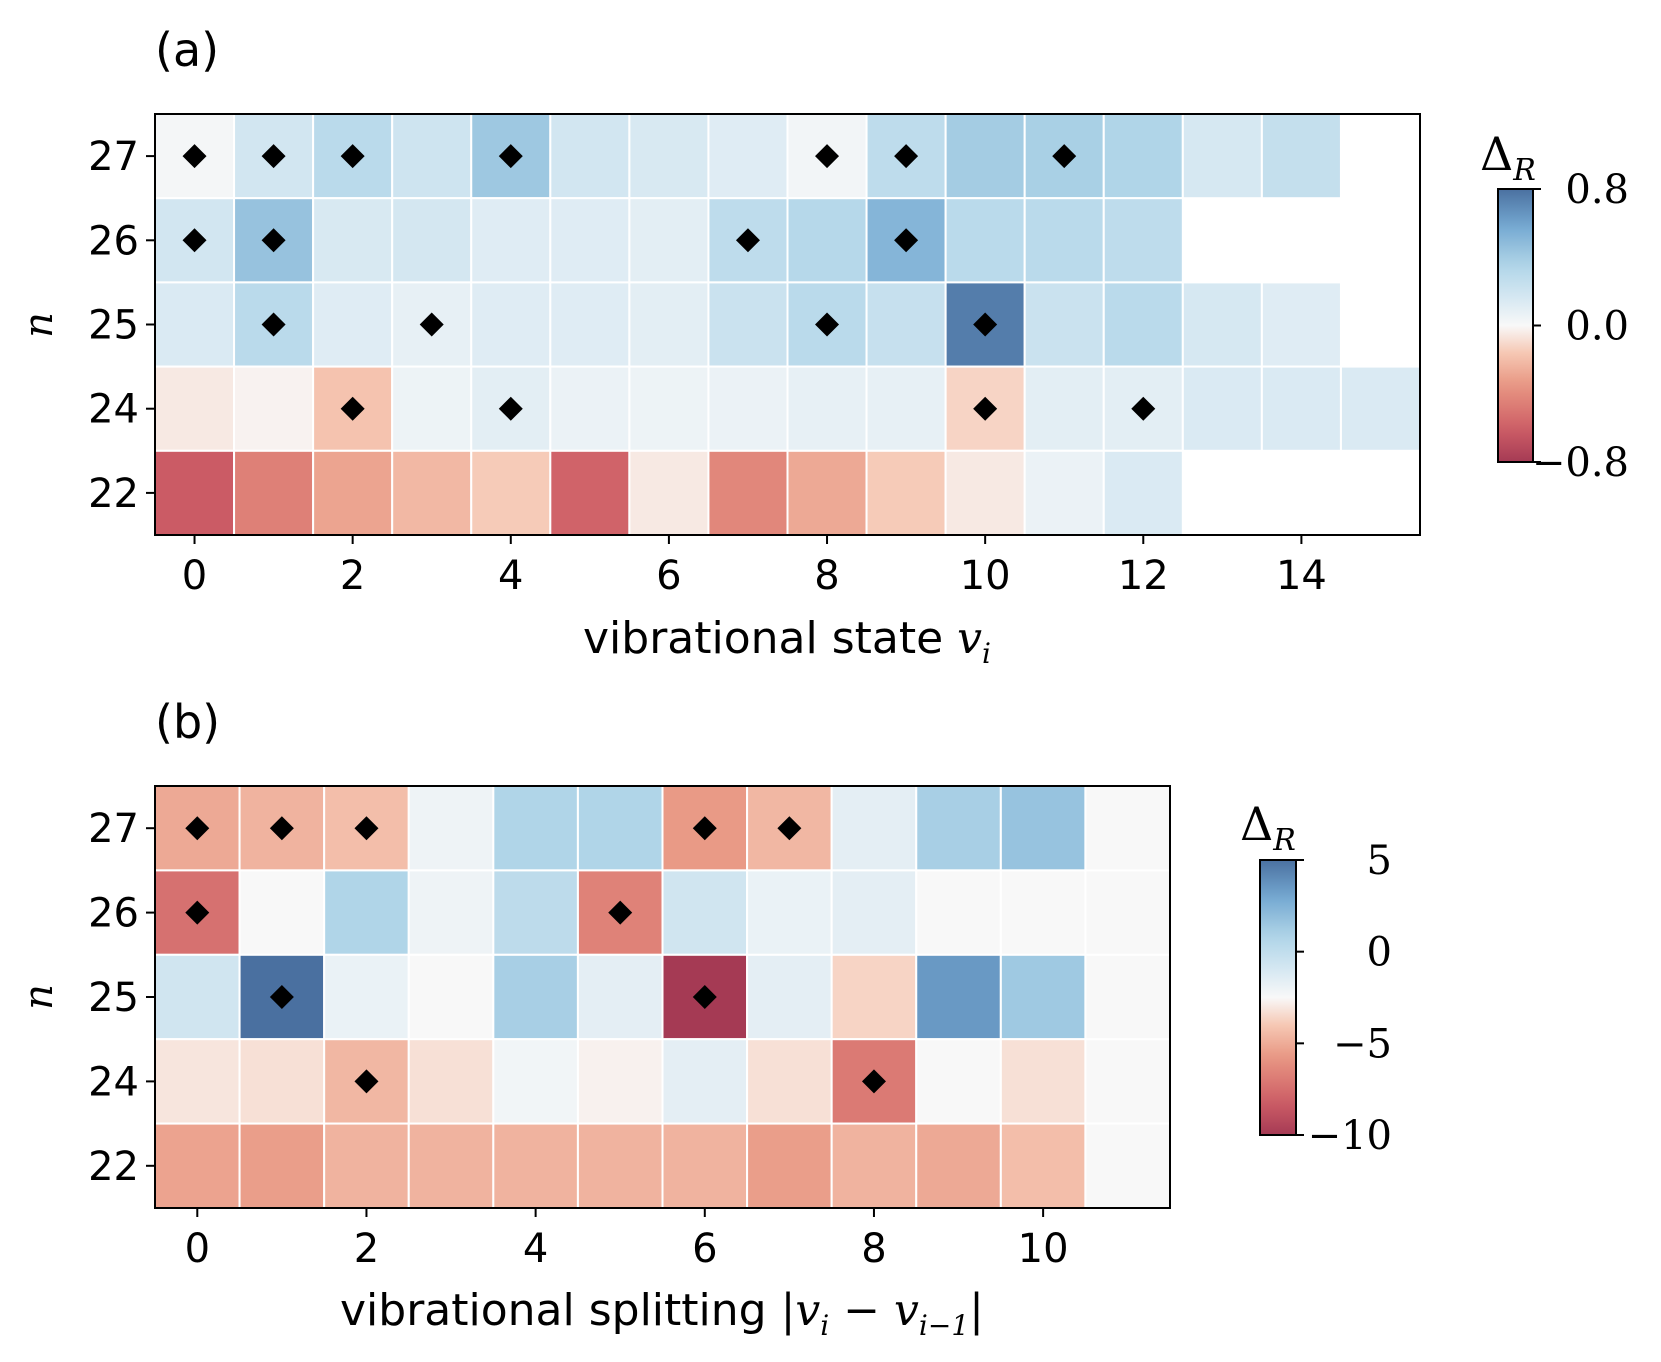  I want to click on colorbar-tick-label: 0, so click(1379, 953).